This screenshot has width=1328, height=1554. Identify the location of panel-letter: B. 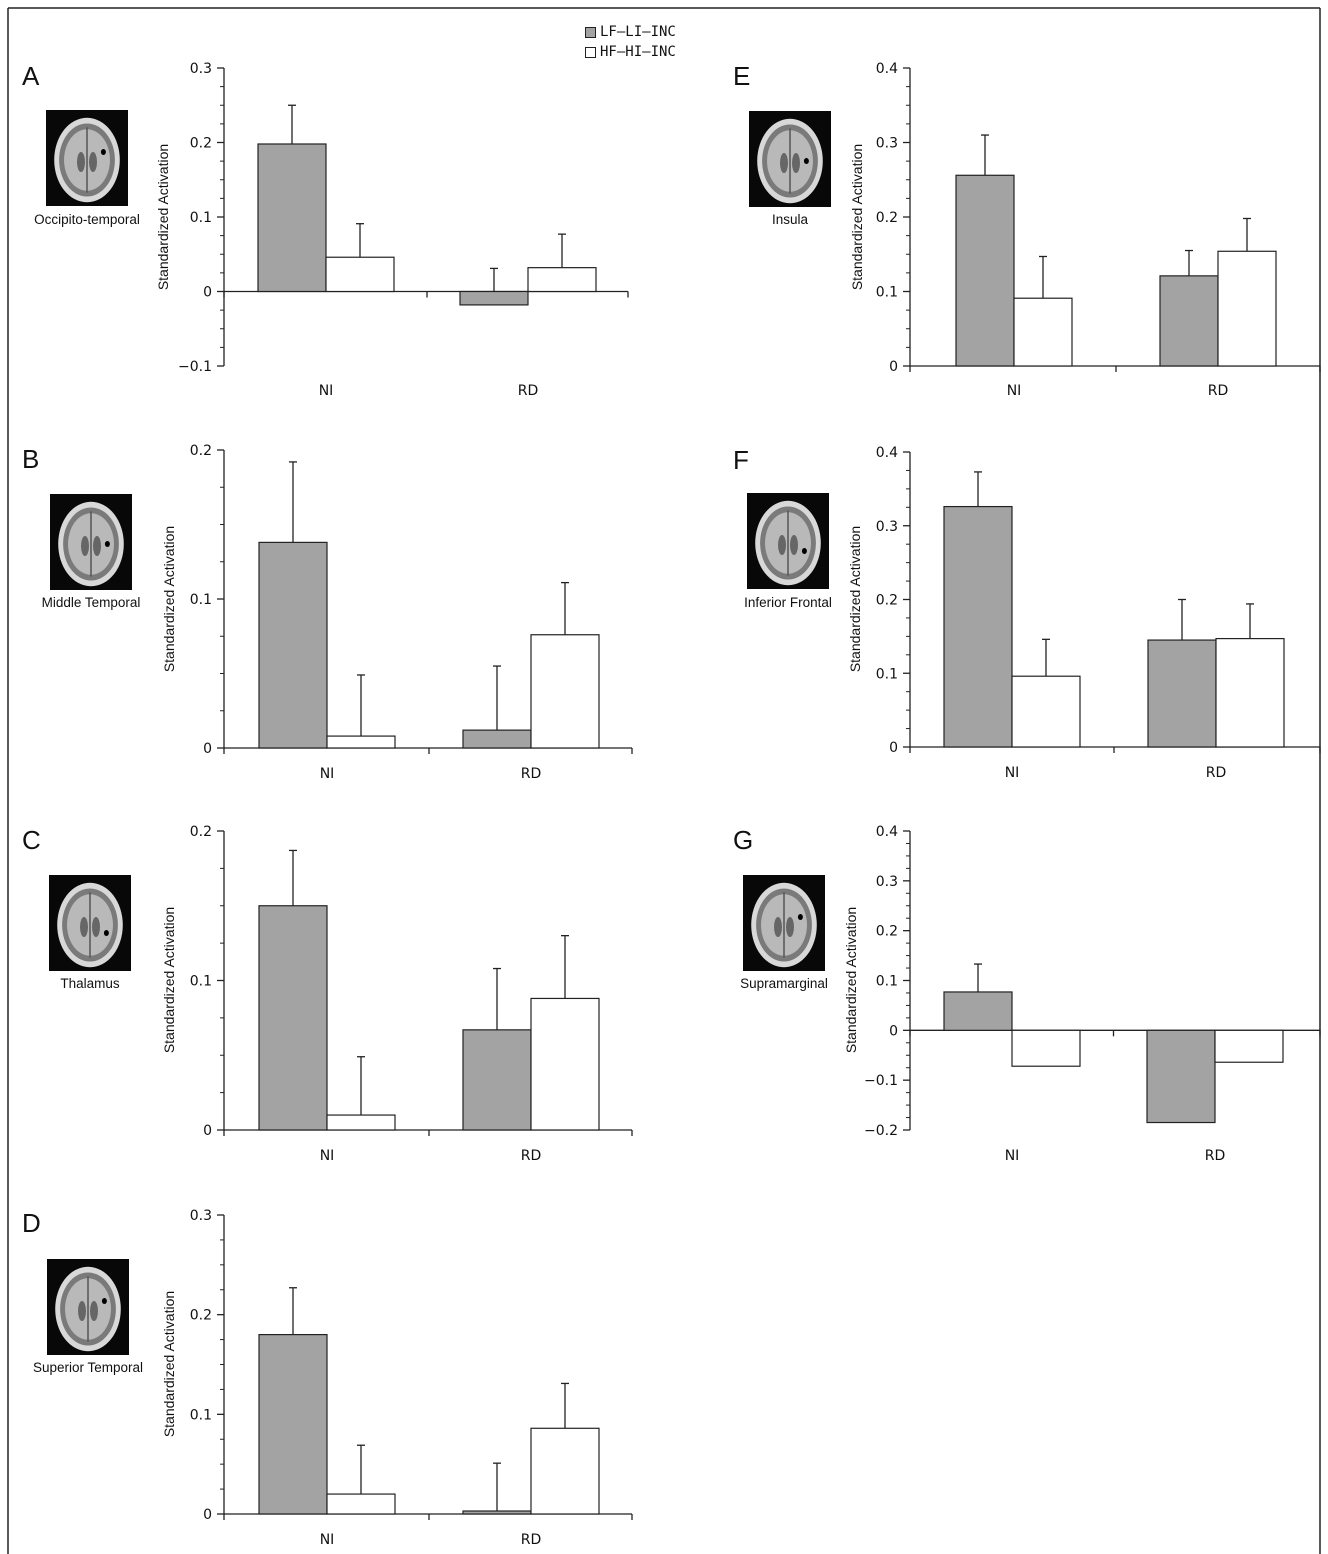
(30, 459).